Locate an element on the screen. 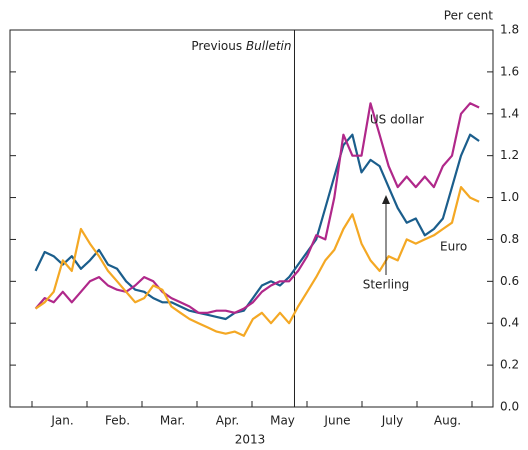  series-label: US dollar is located at coordinates (397, 120).